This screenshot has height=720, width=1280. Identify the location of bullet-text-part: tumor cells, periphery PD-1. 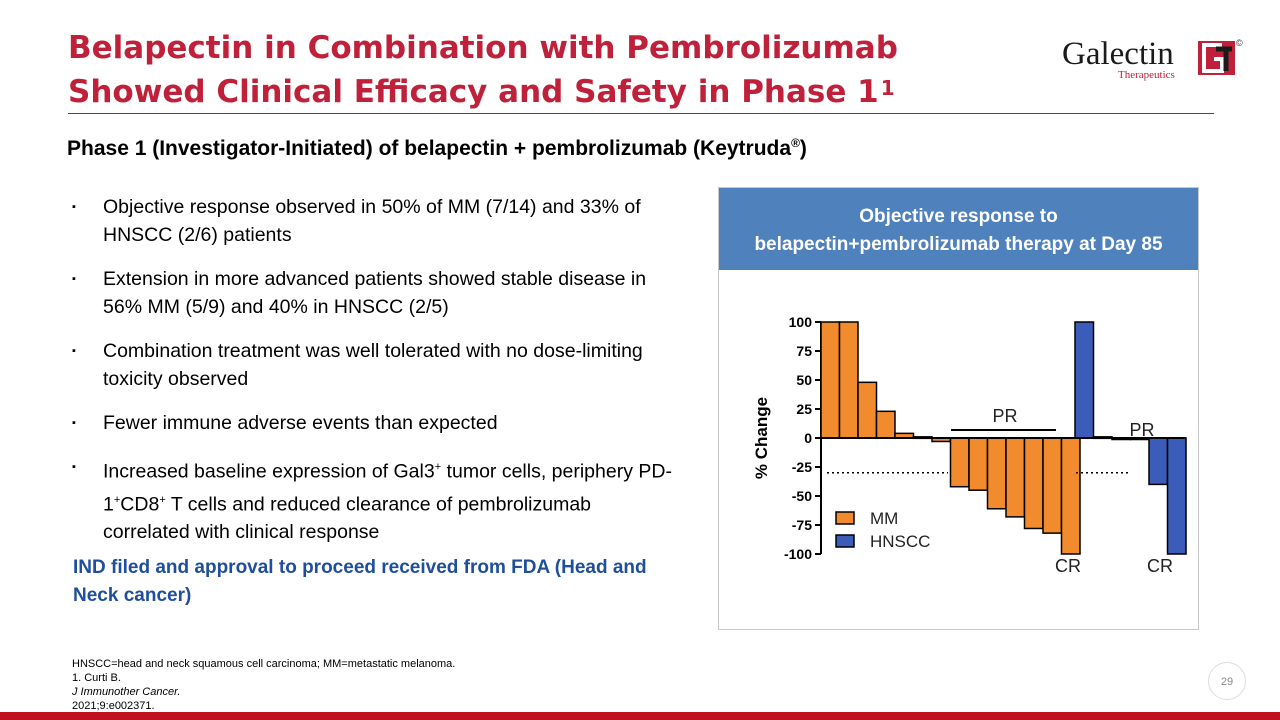
(387, 488).